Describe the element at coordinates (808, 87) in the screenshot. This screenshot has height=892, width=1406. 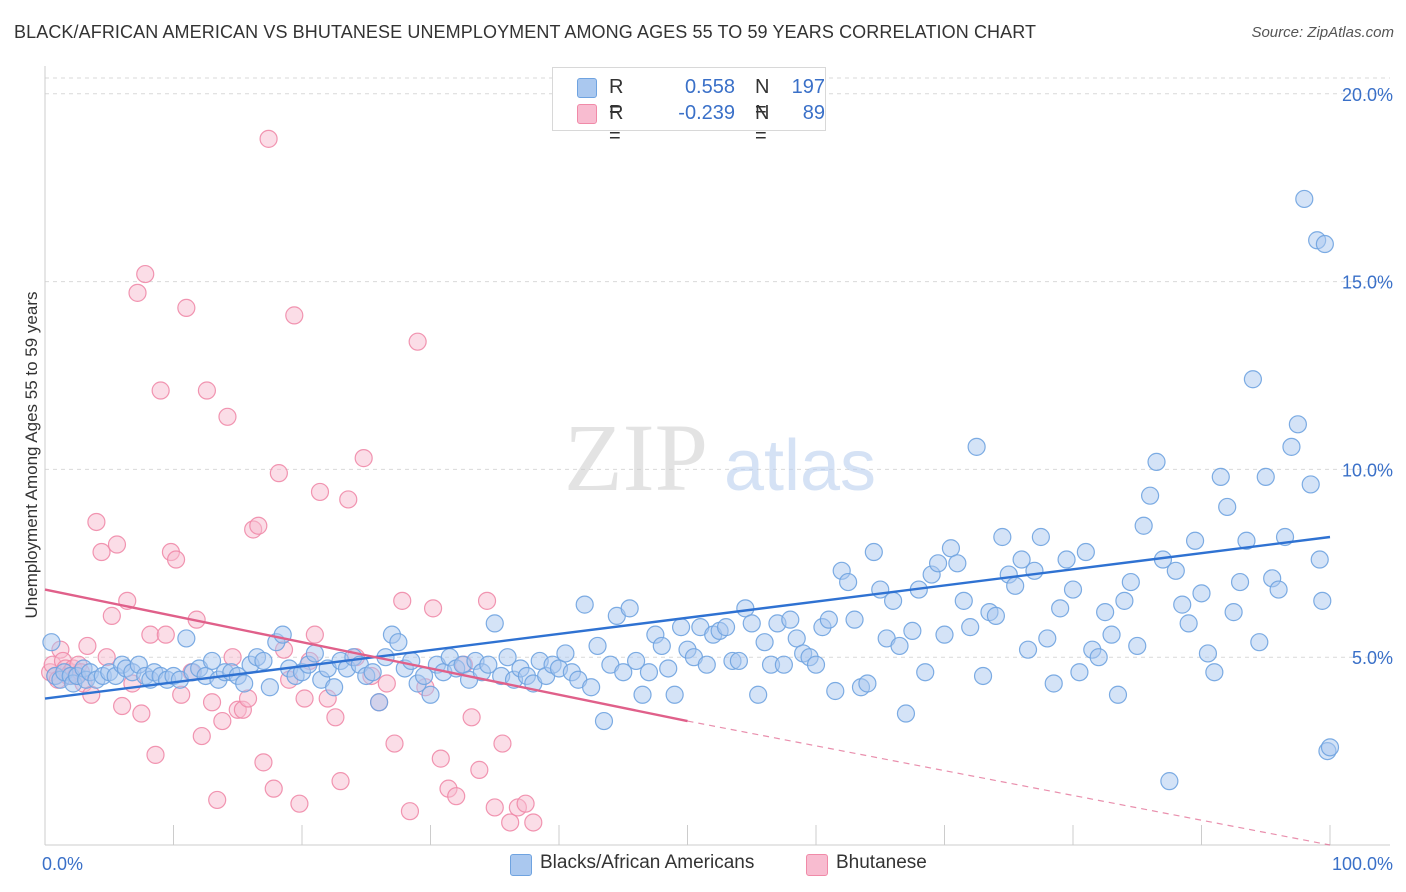
I see `n-value: 197` at that location.